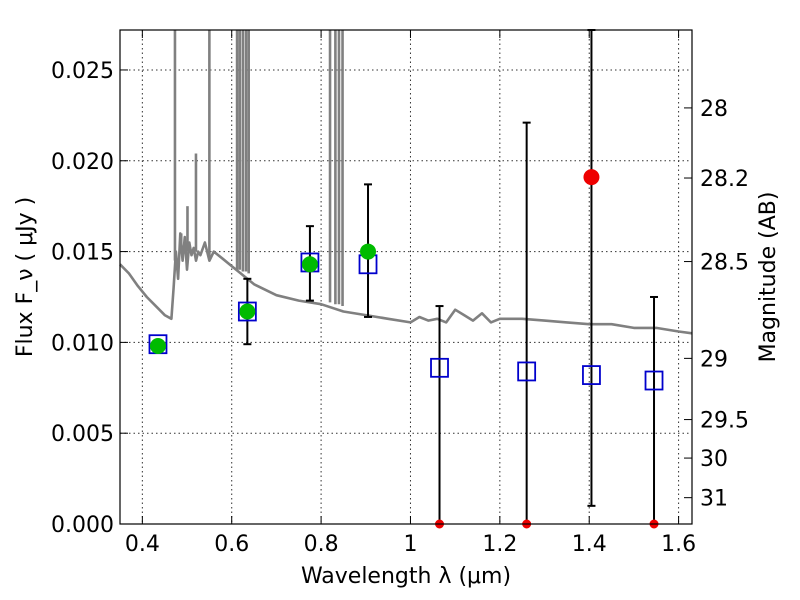 This screenshot has width=800, height=600. What do you see at coordinates (591, 177) in the screenshot?
I see `upper-limit-point` at bounding box center [591, 177].